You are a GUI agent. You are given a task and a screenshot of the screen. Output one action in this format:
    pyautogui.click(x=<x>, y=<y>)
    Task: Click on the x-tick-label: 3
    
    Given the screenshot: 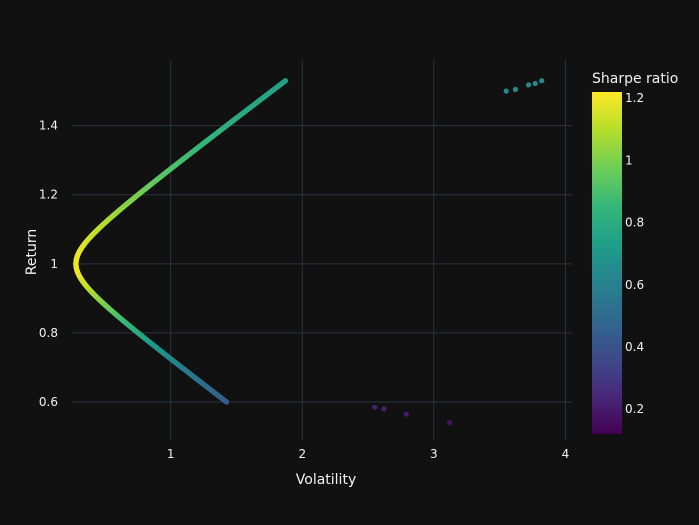 What is the action you would take?
    pyautogui.click(x=434, y=454)
    